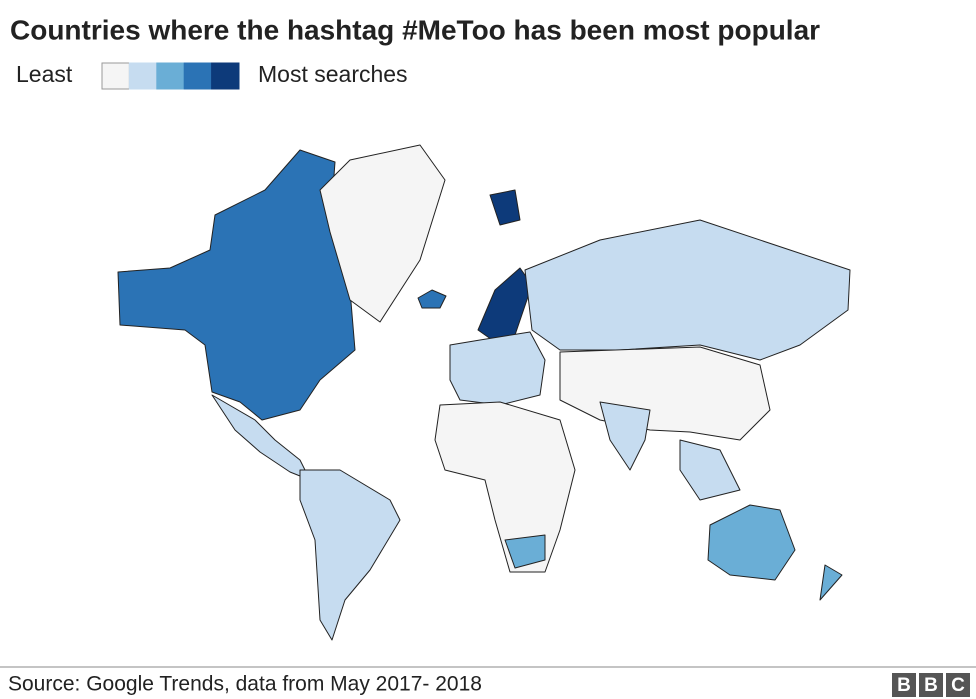  What do you see at coordinates (333, 74) in the screenshot?
I see `legend-most: Most searches` at bounding box center [333, 74].